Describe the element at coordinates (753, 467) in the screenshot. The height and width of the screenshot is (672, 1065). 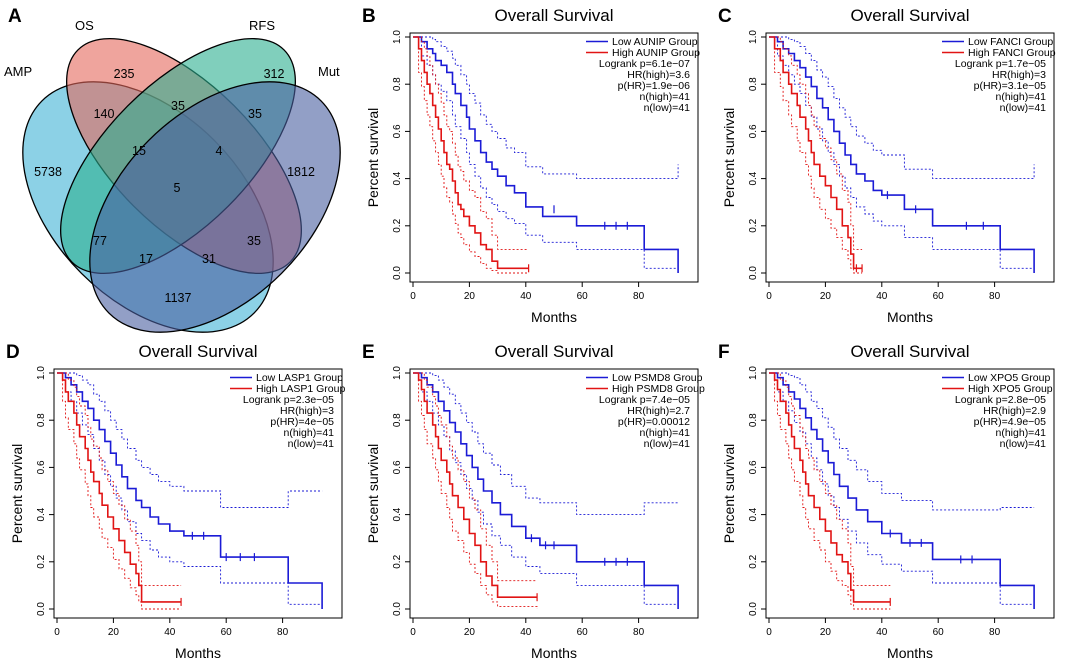
I see `y-tick-label: 0.6` at that location.